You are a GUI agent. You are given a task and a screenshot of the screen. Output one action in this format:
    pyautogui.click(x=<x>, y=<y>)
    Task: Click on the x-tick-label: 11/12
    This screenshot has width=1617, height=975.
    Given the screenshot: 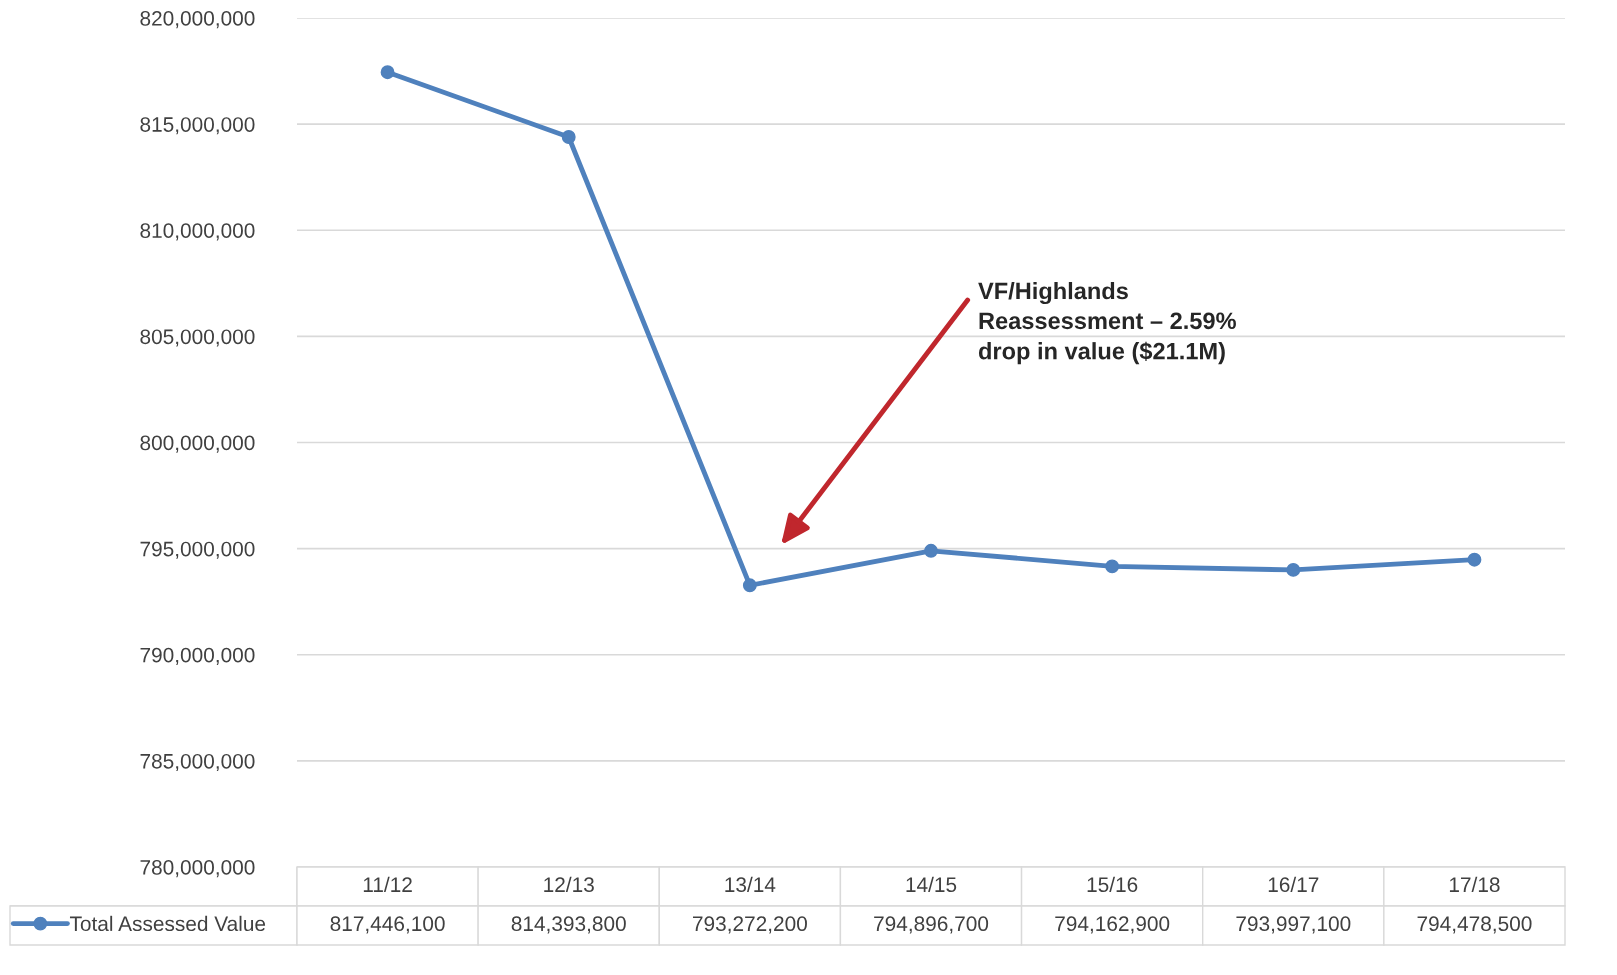 What is the action you would take?
    pyautogui.click(x=387, y=884)
    